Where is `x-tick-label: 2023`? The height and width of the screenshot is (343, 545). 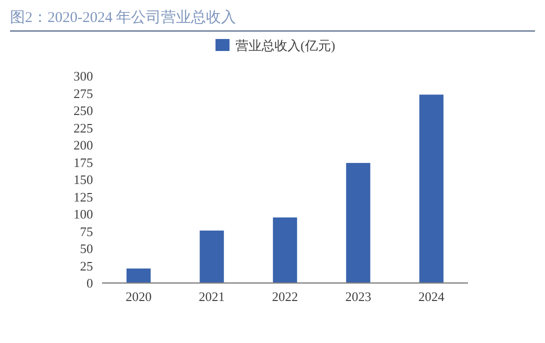
x-tick-label: 2023 is located at coordinates (358, 296).